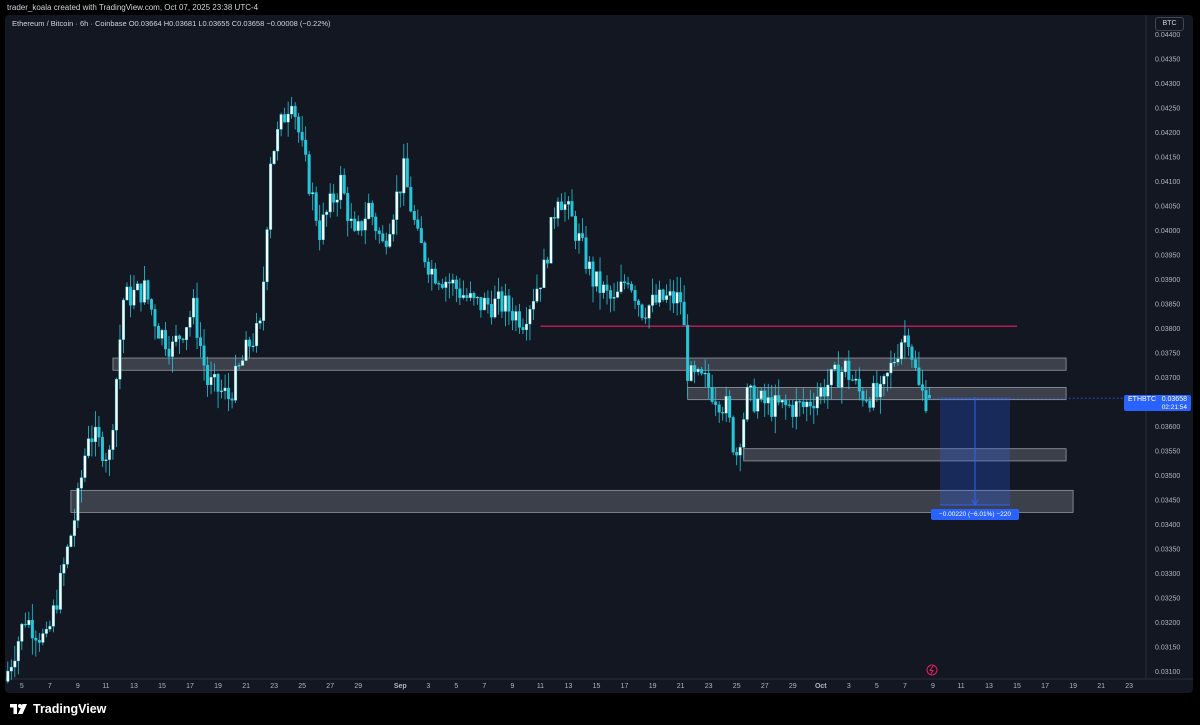  Describe the element at coordinates (1167, 109) in the screenshot. I see `price-tick-label: 0.04250` at that location.